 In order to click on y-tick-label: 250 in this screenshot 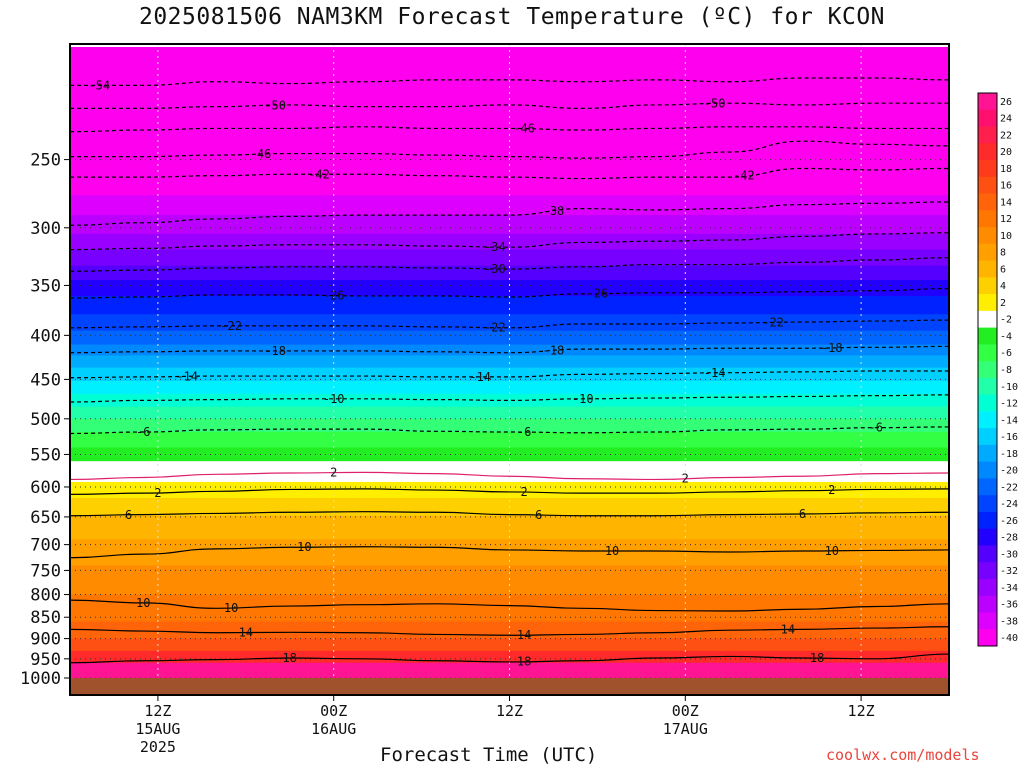, I will do `click(45, 161)`.